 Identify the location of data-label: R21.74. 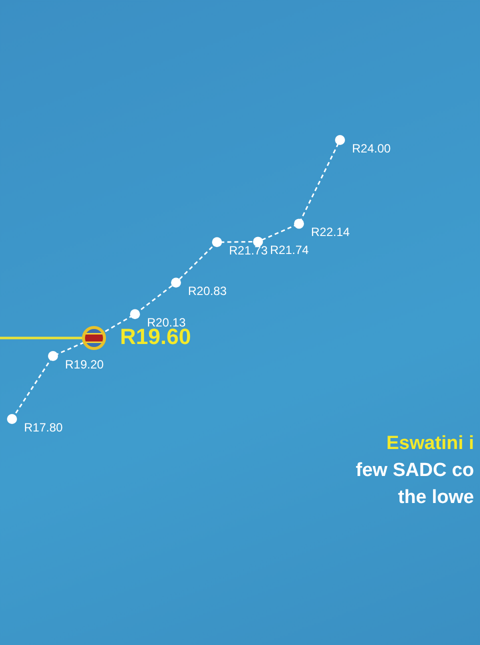
(290, 250).